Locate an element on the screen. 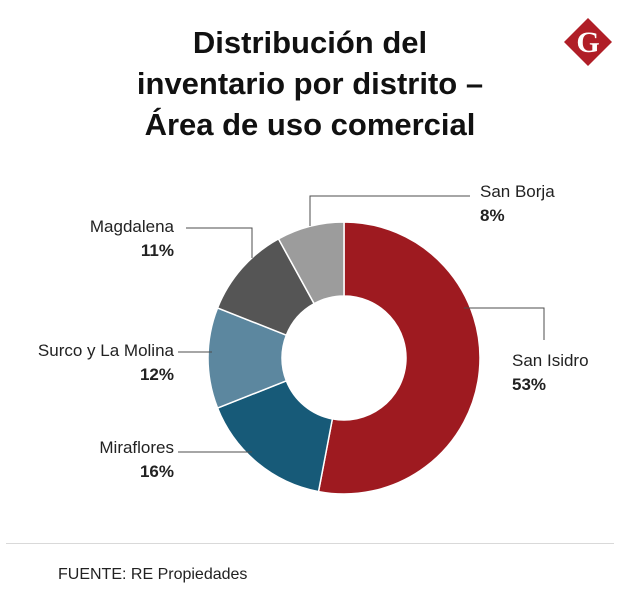  leader-san-isidro is located at coordinates (504, 323).